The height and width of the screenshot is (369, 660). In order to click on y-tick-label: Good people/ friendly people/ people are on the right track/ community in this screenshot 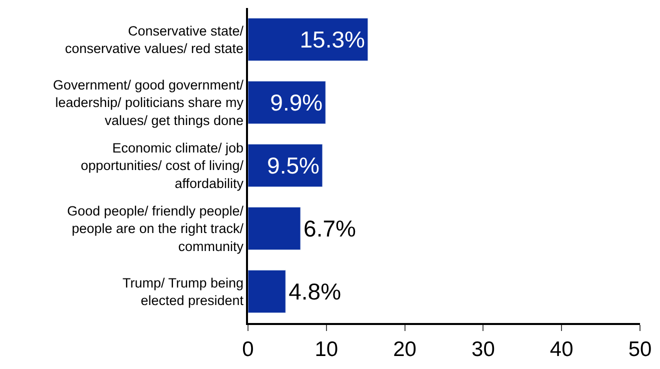, I will do `click(155, 229)`.